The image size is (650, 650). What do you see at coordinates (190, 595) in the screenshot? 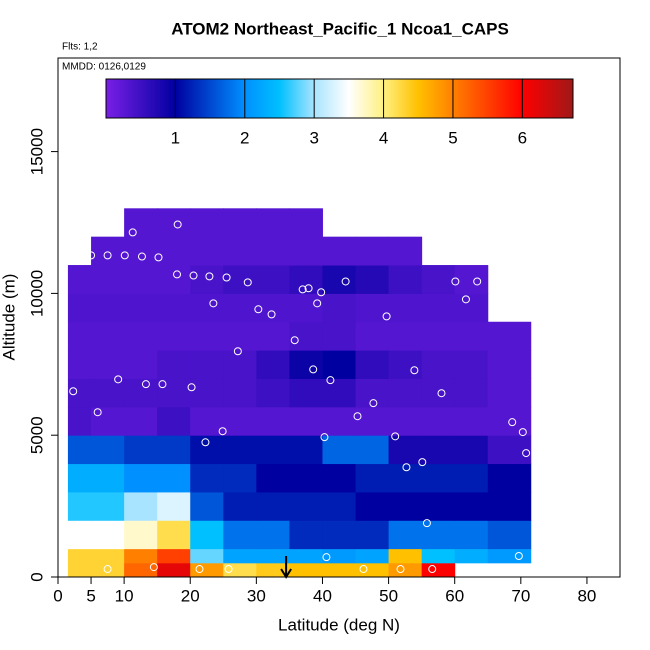
I see `x-tick-label: 20` at bounding box center [190, 595].